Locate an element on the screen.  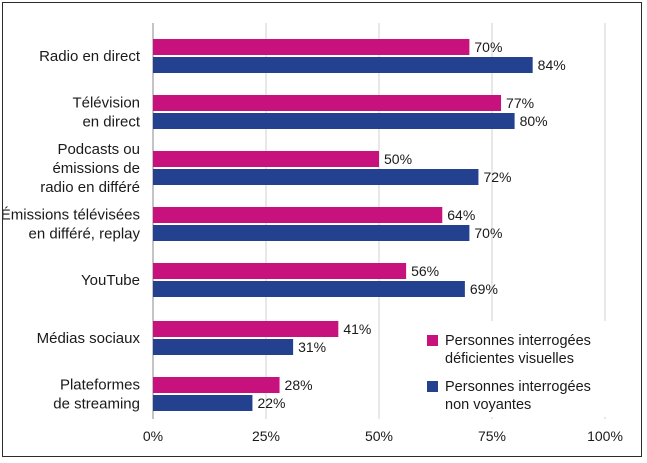
legend-label-1-line-1: Personnes interrogées is located at coordinates (518, 341).